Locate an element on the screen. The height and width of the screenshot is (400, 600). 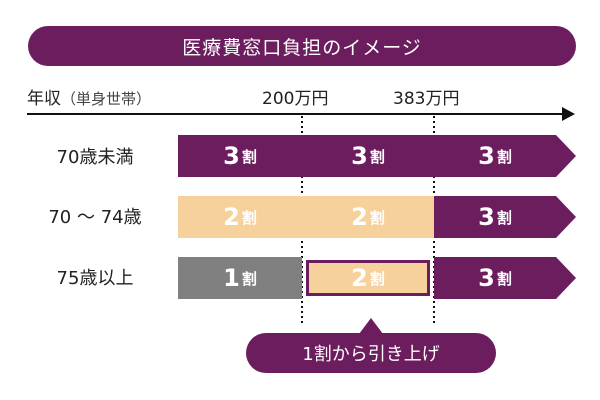
row-label-70-74: 70 ～ 74歳 is located at coordinates (95, 217).